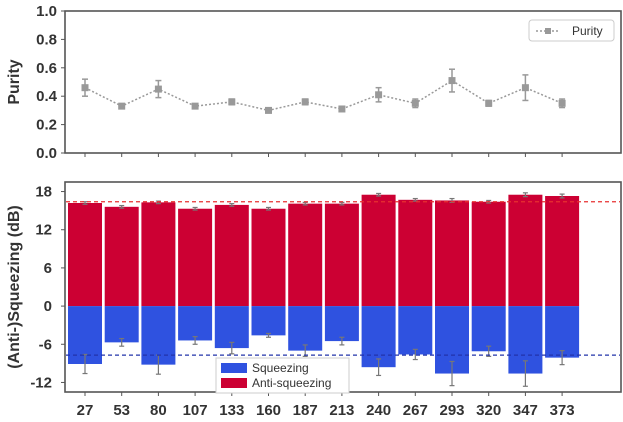 The image size is (623, 422). I want to click on anti-squeezing-legend-swatch, so click(234, 383).